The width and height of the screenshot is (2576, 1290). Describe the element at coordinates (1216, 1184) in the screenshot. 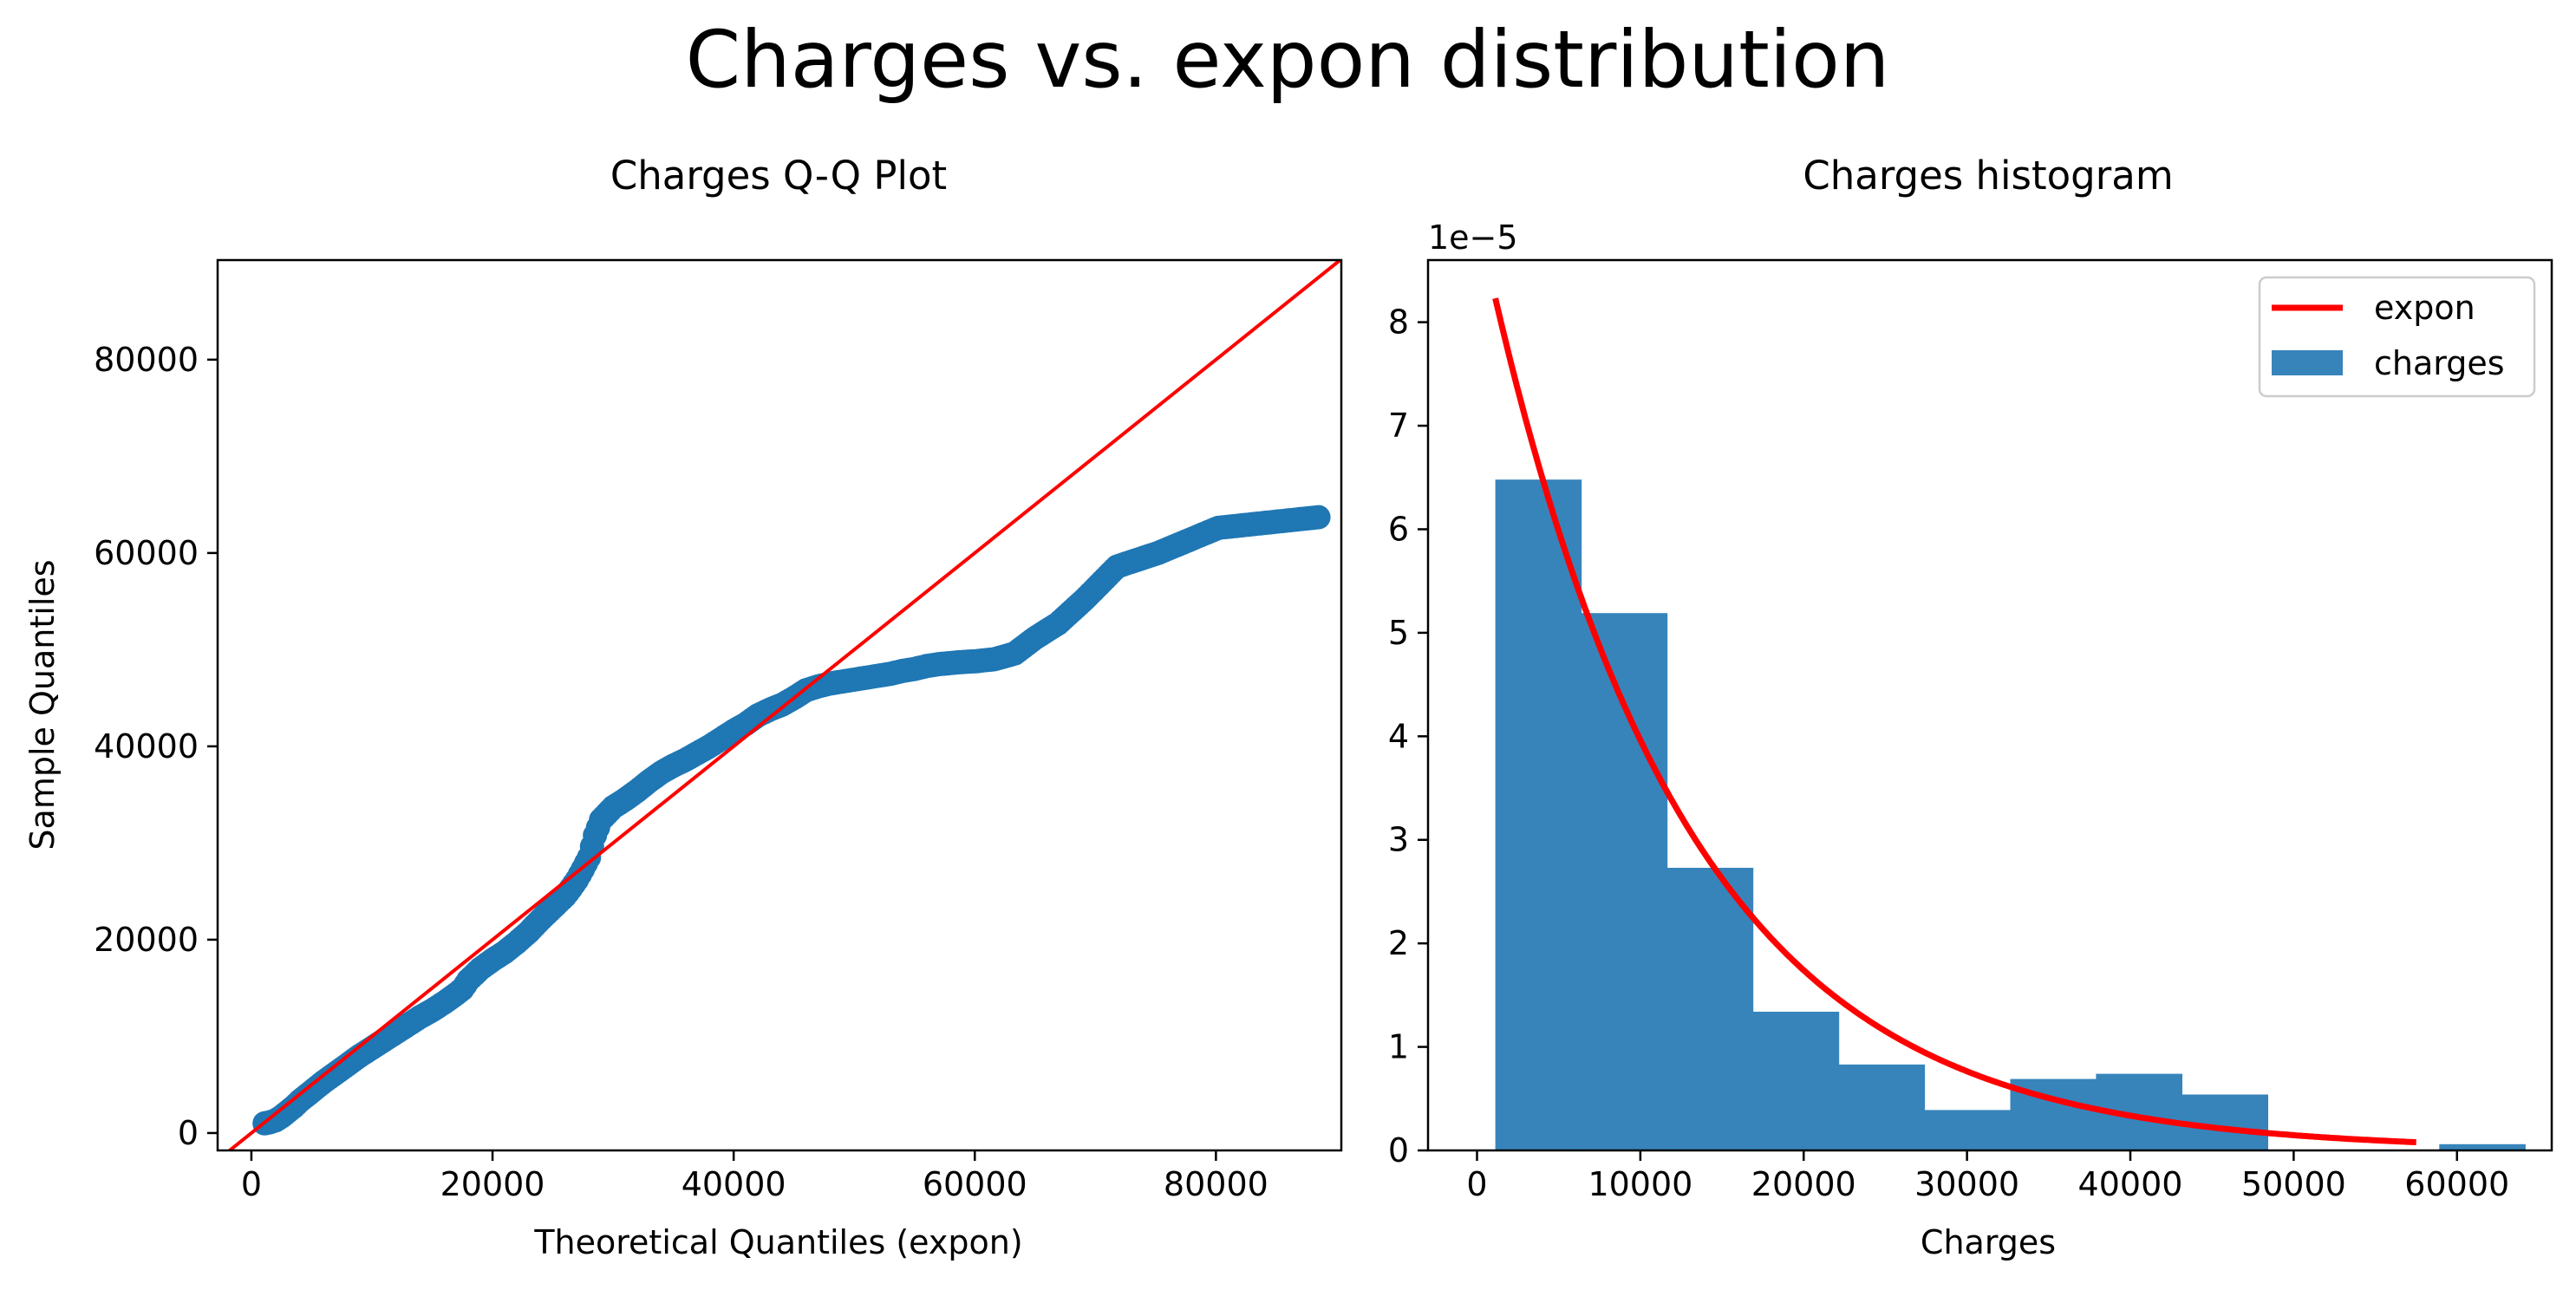

I see `qq-x-tick-label: 80000` at that location.